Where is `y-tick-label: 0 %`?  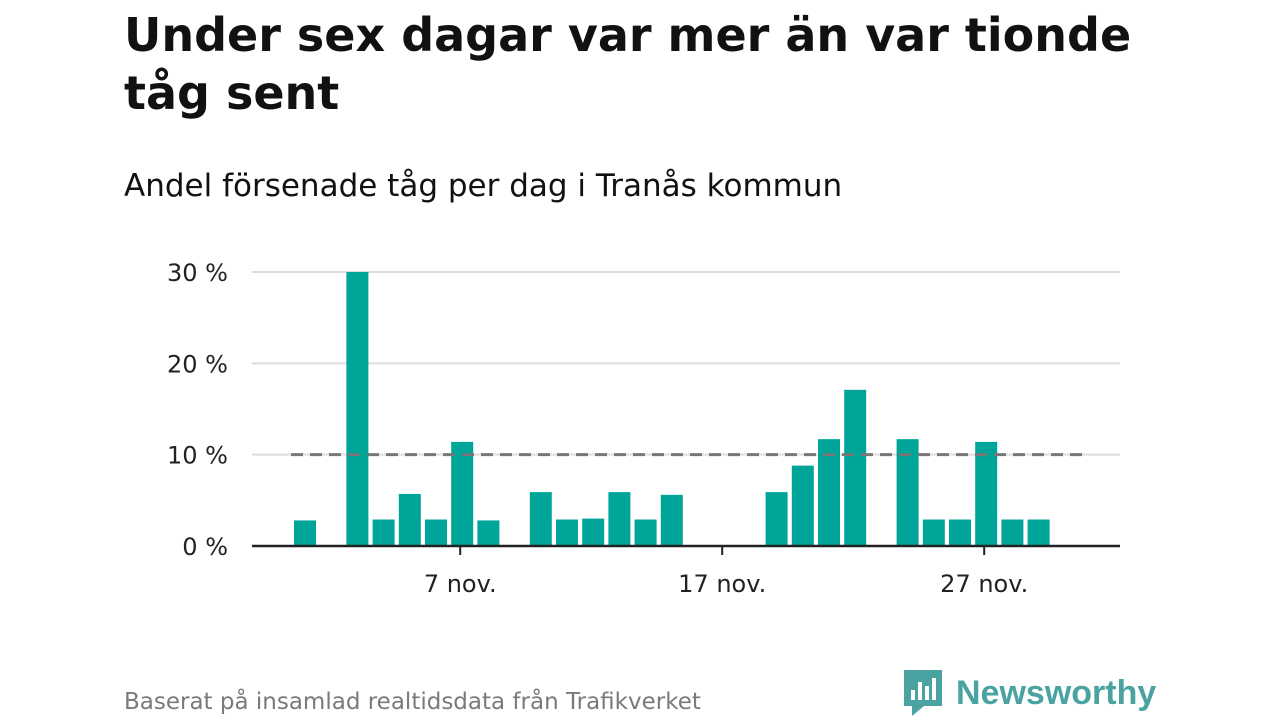
y-tick-label: 0 % is located at coordinates (205, 547).